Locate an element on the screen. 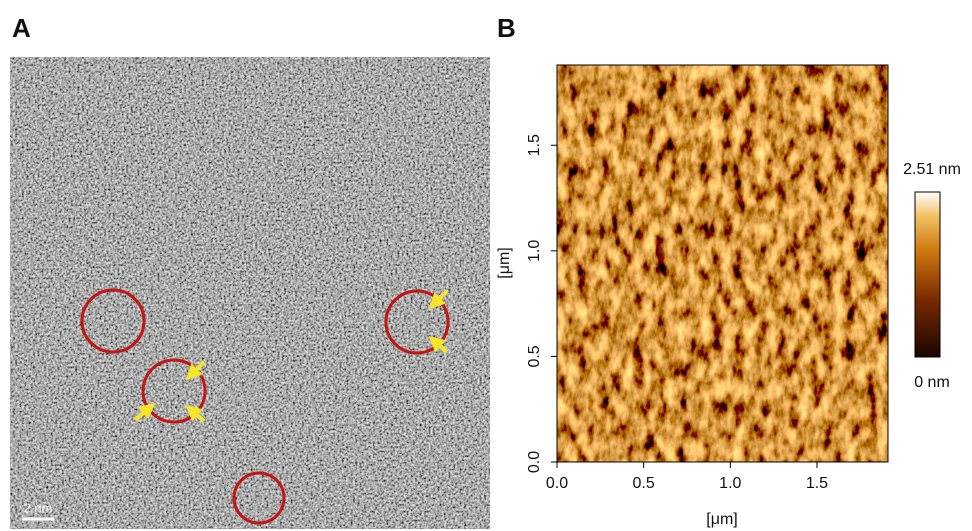 Image resolution: width=972 pixels, height=531 pixels. y-tick-label: 1.0 is located at coordinates (534, 251).